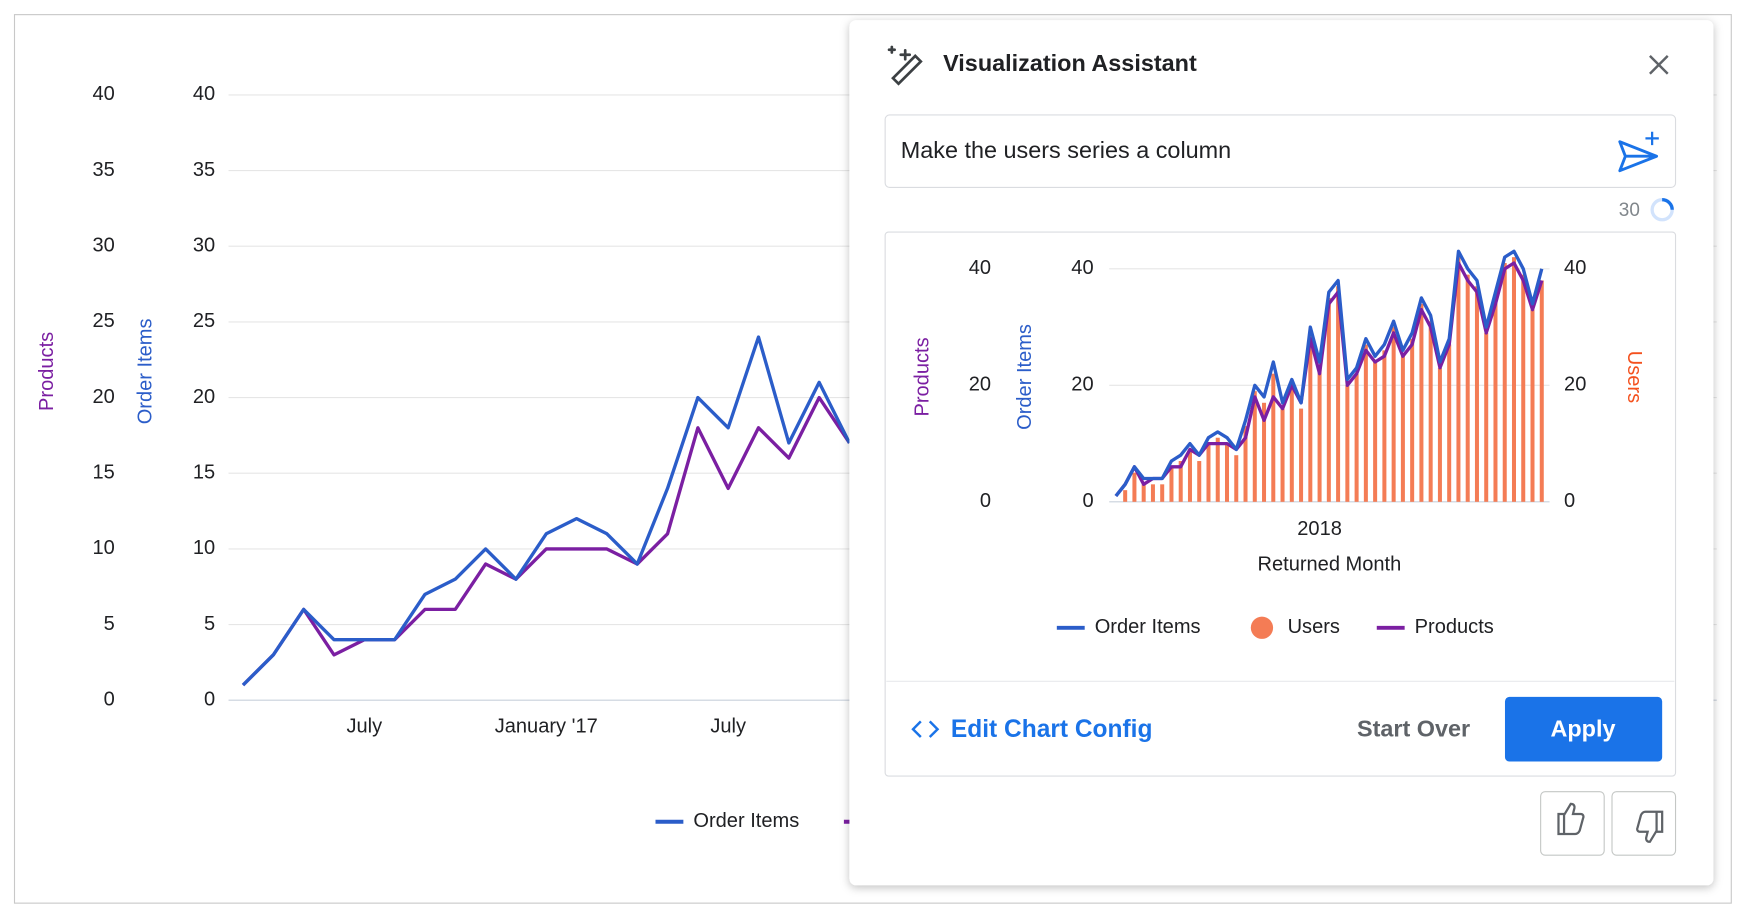  I want to click on char-counter: 30, so click(1629, 210).